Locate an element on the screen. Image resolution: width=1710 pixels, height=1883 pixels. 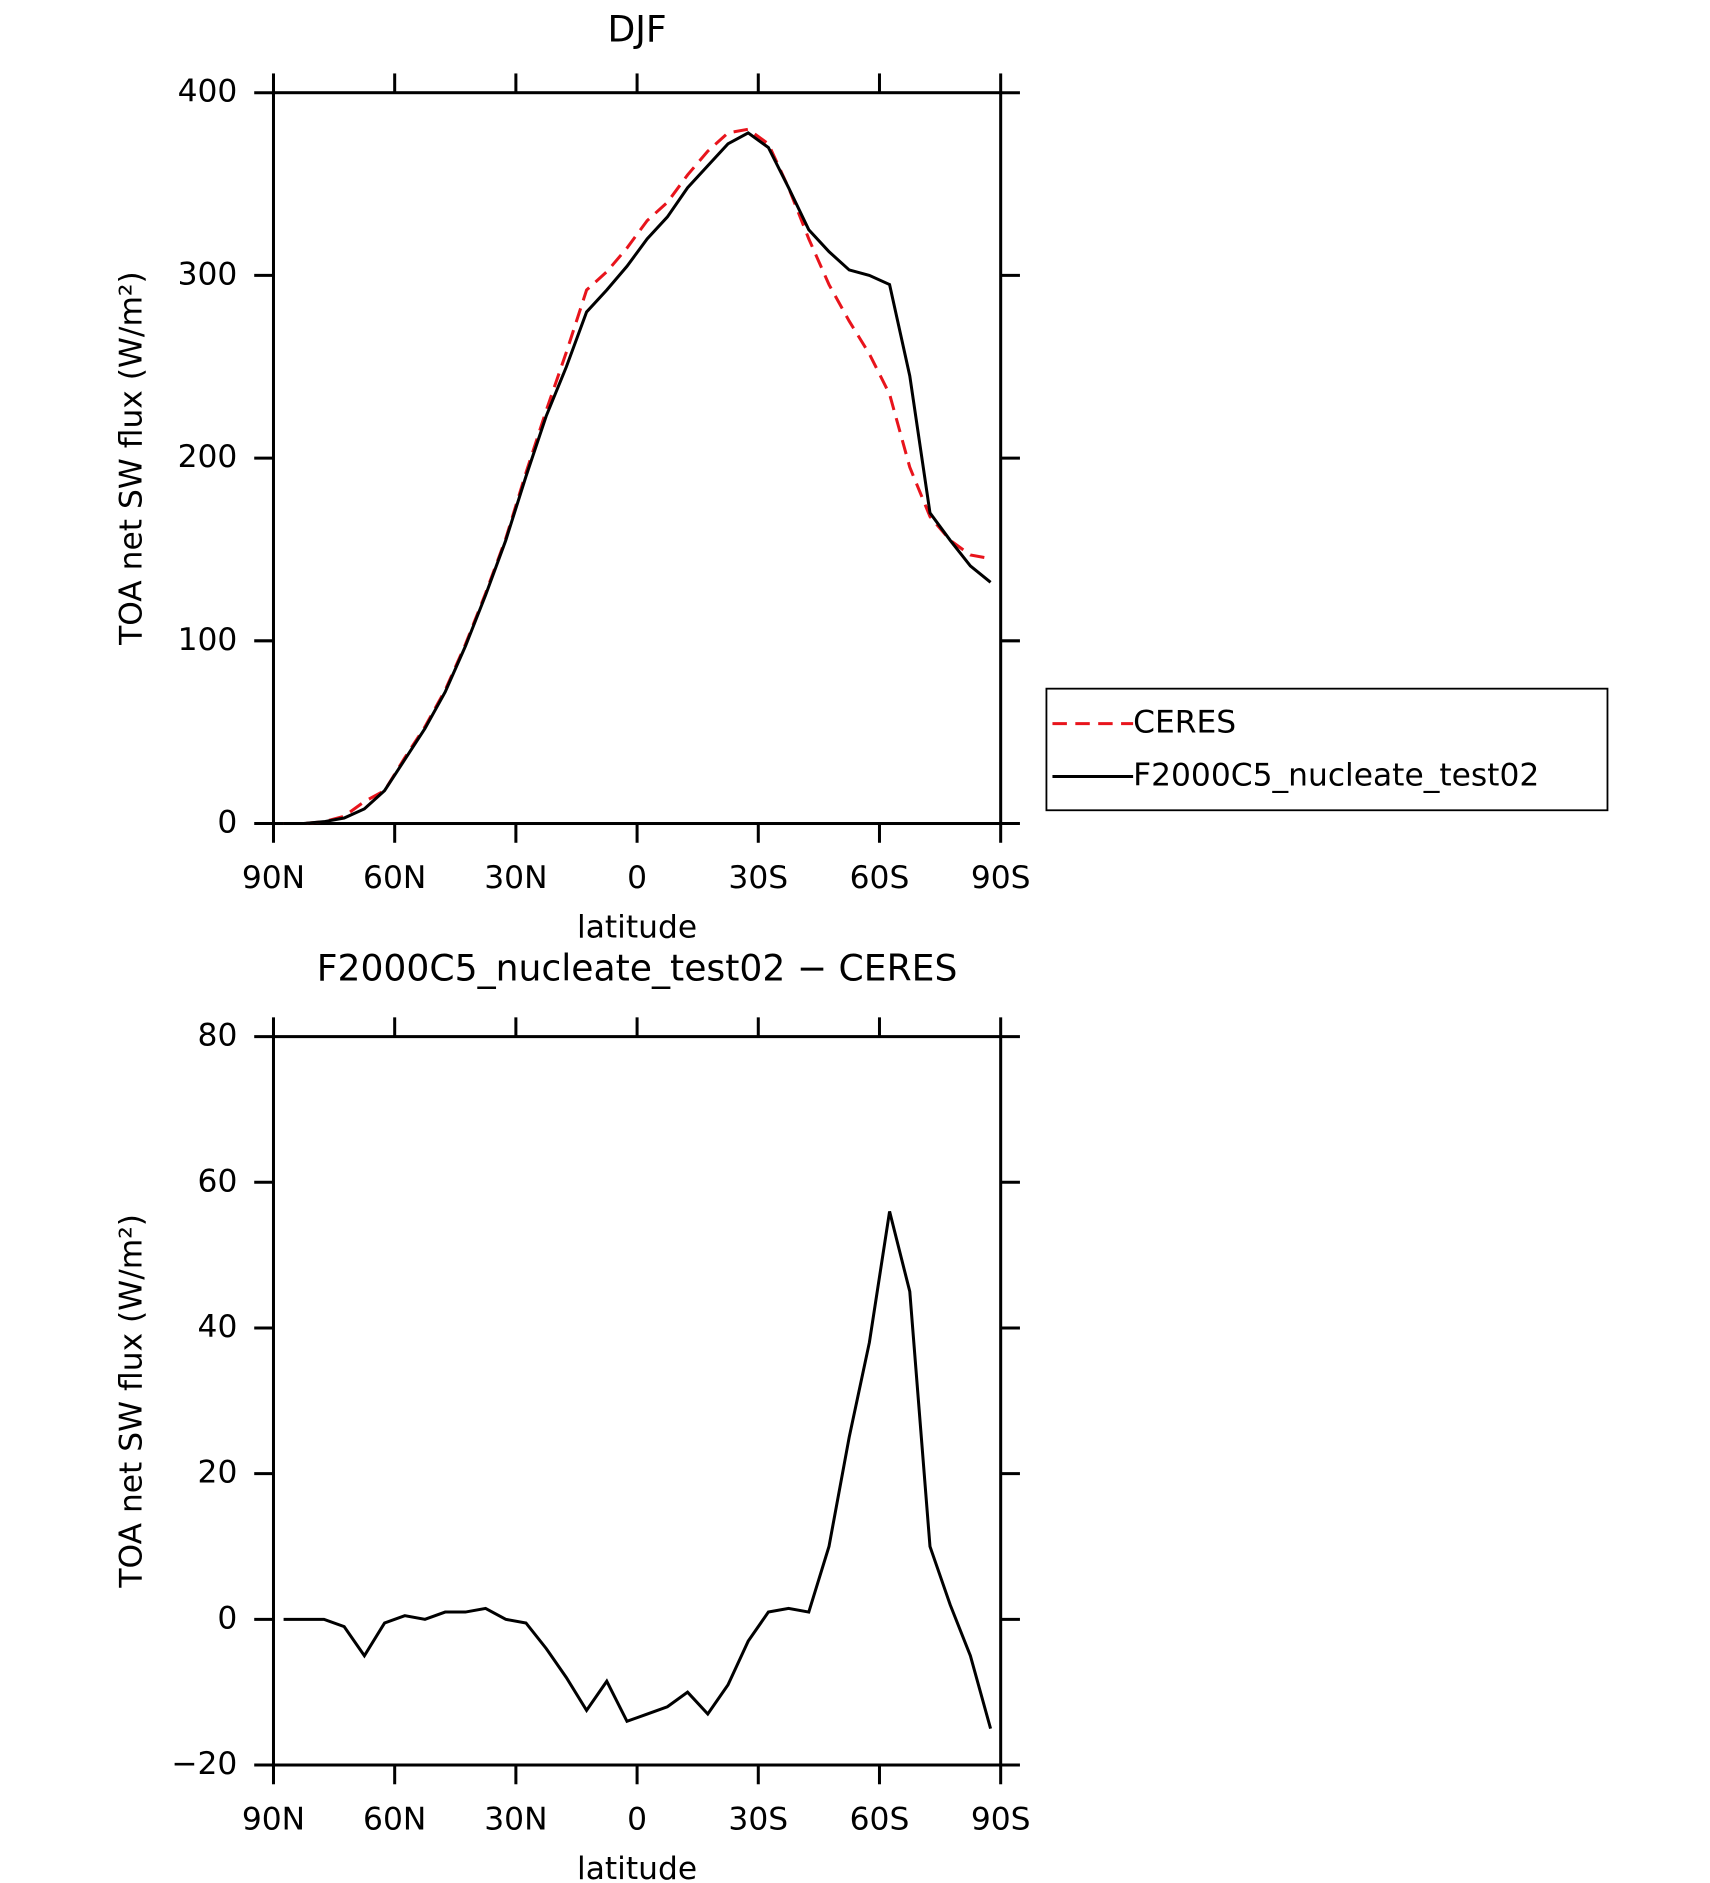
legend-label: CERES is located at coordinates (1184, 723).